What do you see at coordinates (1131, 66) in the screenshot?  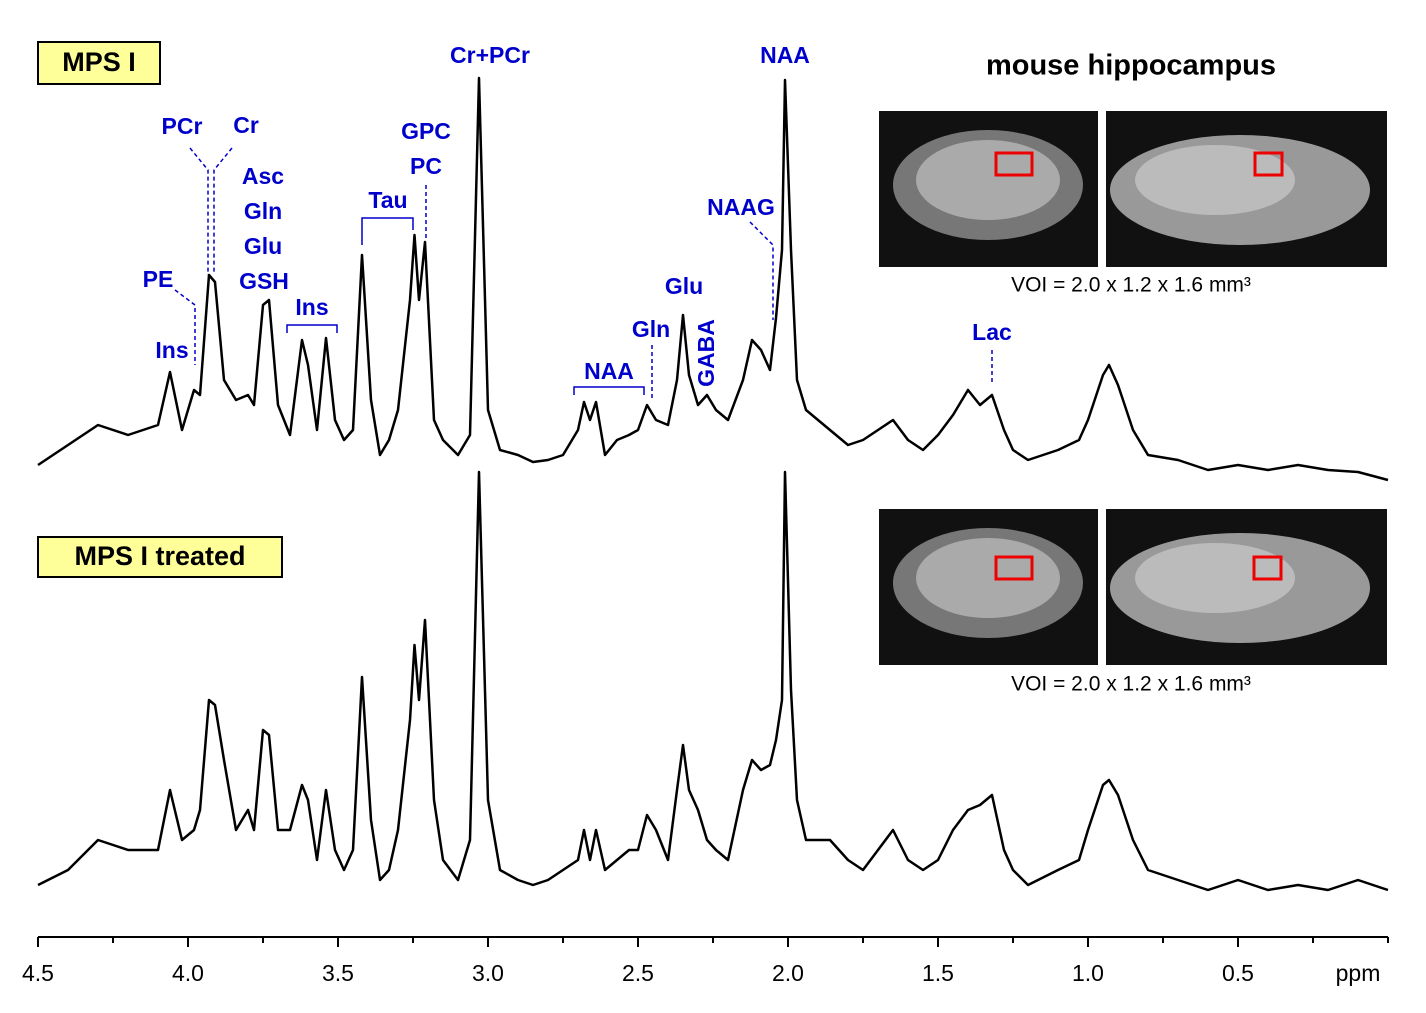 I see `chart-title: mouse hippocampus` at bounding box center [1131, 66].